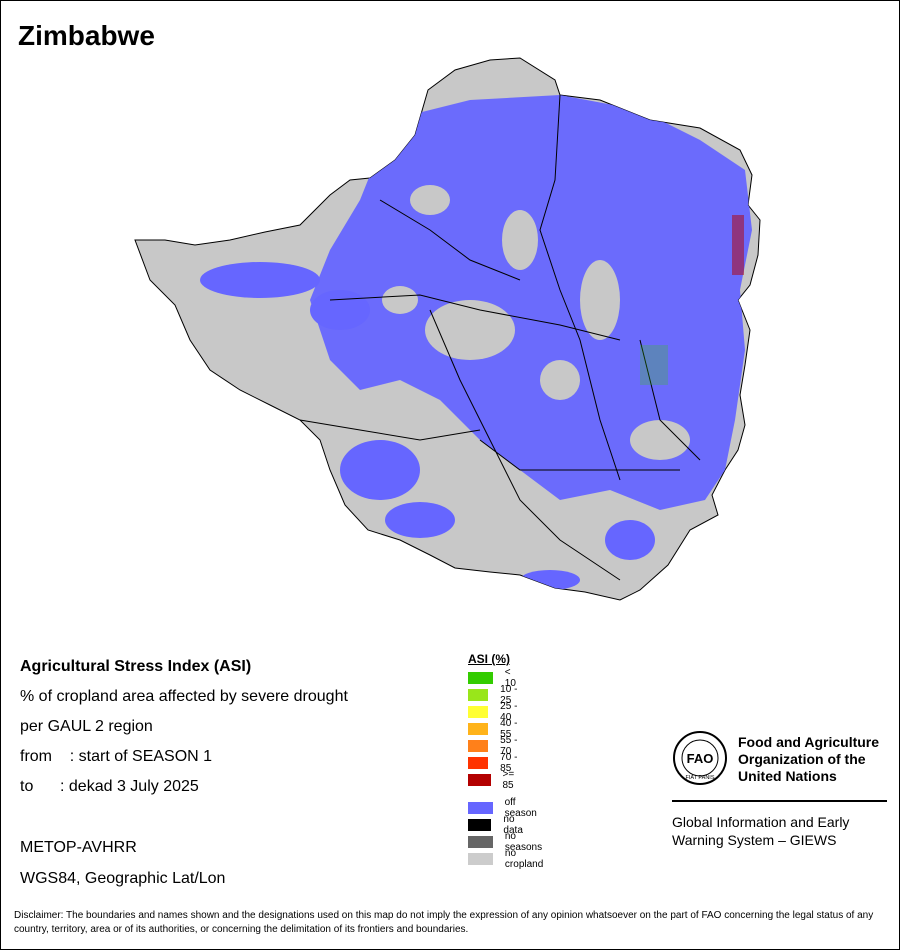  I want to click on country-title: Zimbabwe, so click(86, 35).